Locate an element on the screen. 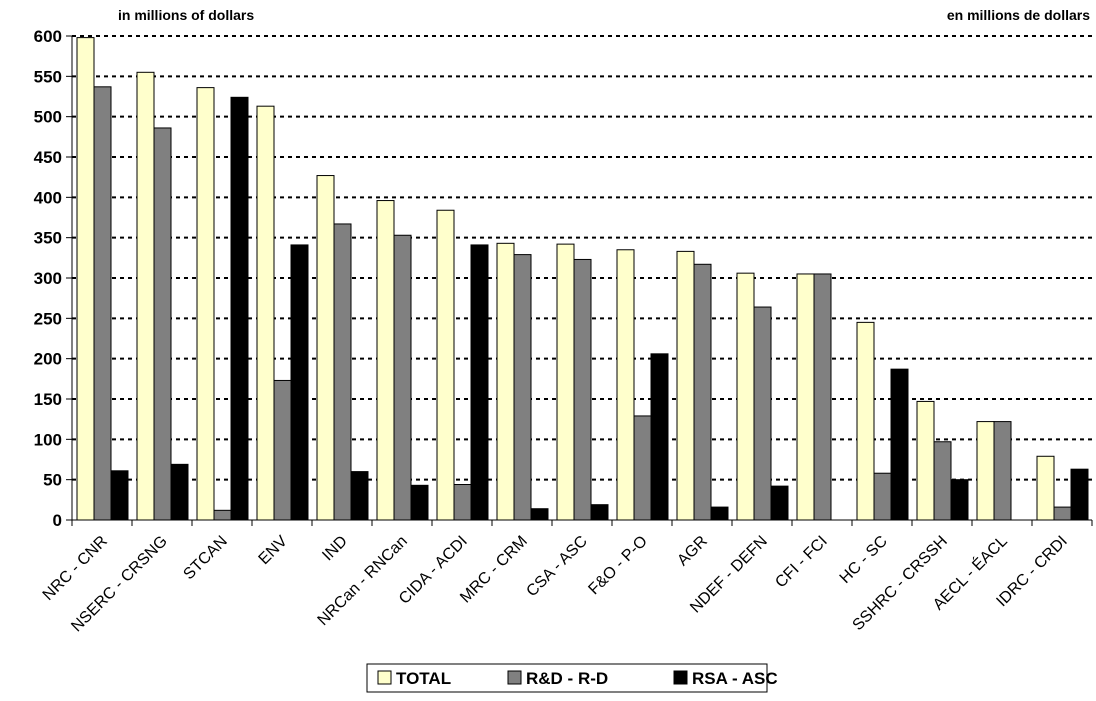  y-tick-label: 300 is located at coordinates (48, 278).